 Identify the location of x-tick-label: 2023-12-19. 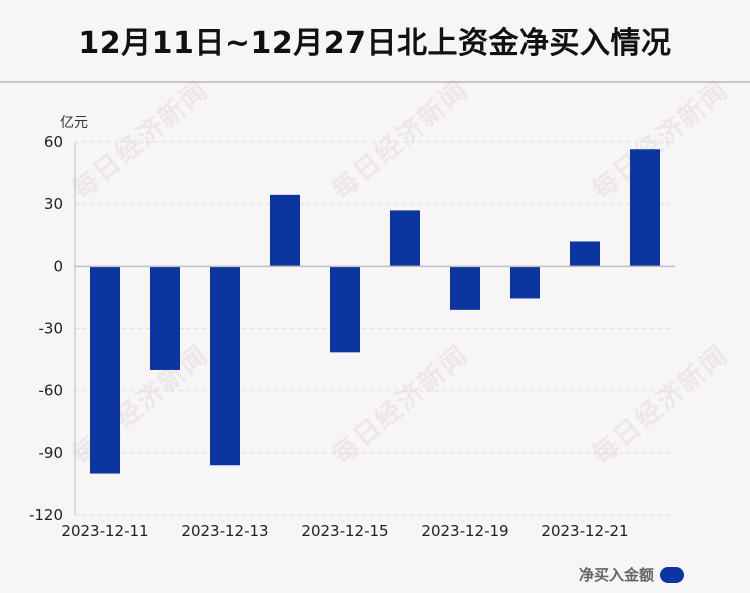
(464, 531).